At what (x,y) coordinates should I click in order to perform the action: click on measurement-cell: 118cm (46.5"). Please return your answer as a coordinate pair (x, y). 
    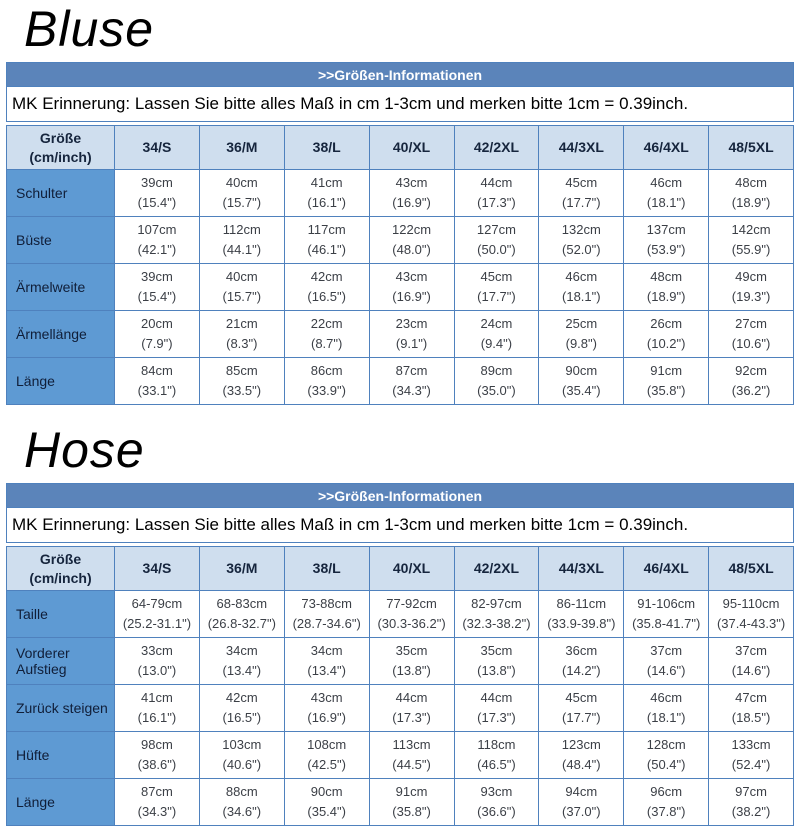
    Looking at the image, I should click on (496, 755).